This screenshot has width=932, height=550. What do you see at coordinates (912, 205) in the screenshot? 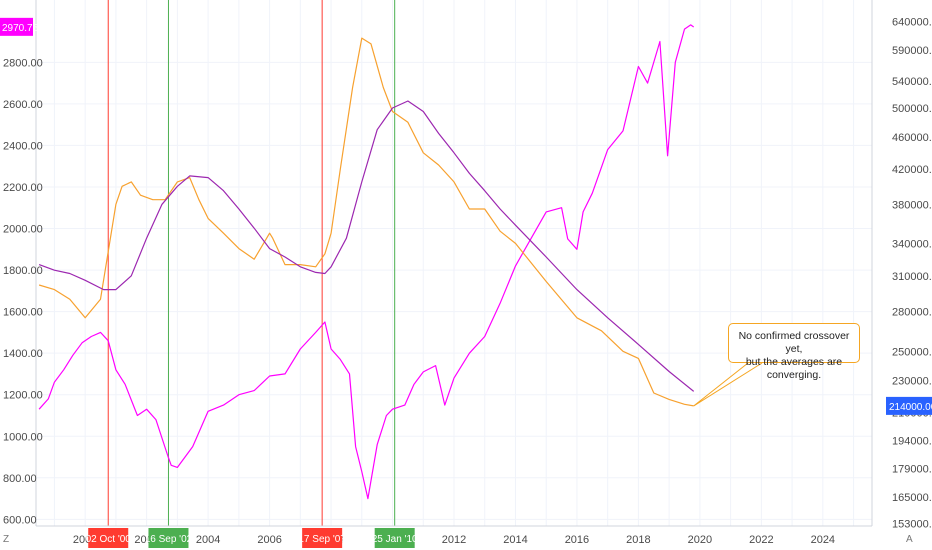
I see `right-tick-label: 380000.00` at bounding box center [912, 205].